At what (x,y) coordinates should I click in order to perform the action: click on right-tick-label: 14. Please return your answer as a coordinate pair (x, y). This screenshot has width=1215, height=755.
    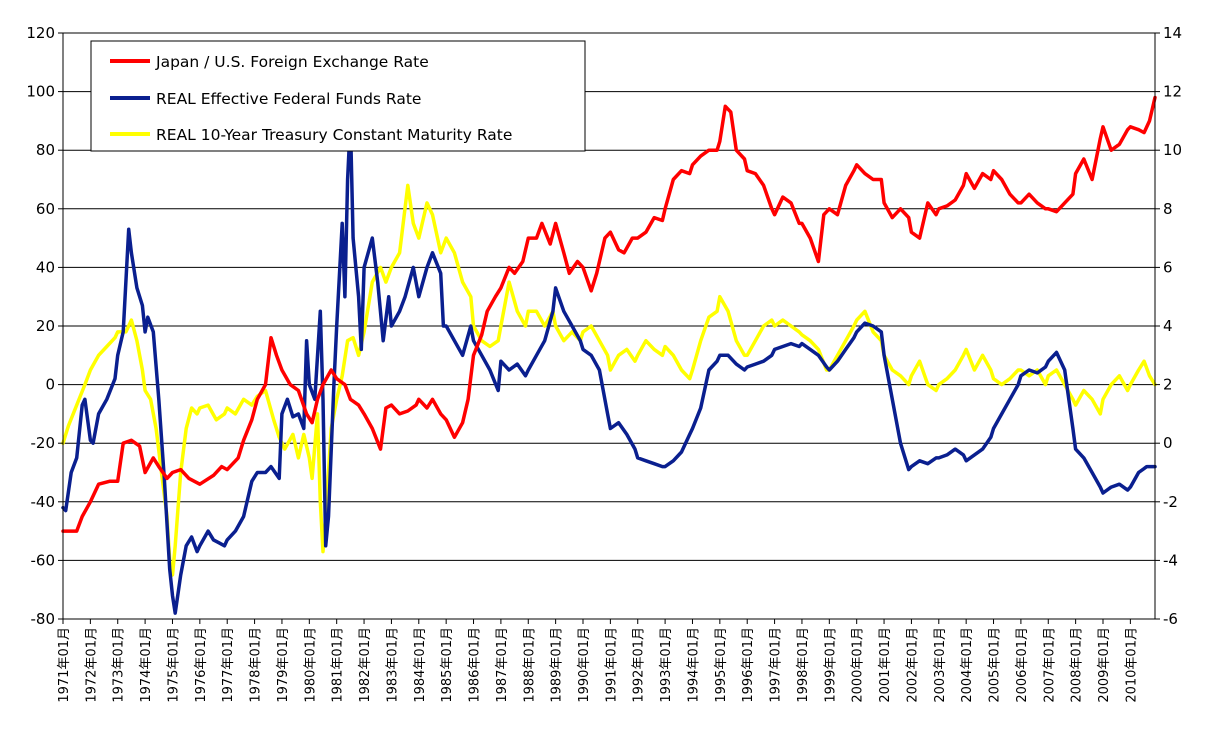
    Looking at the image, I should click on (1172, 33).